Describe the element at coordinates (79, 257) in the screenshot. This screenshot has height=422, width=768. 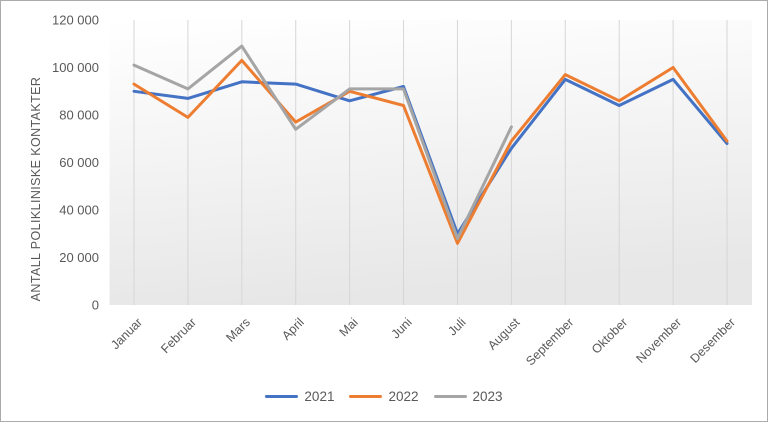
I see `y-tick-label: 20 000` at that location.